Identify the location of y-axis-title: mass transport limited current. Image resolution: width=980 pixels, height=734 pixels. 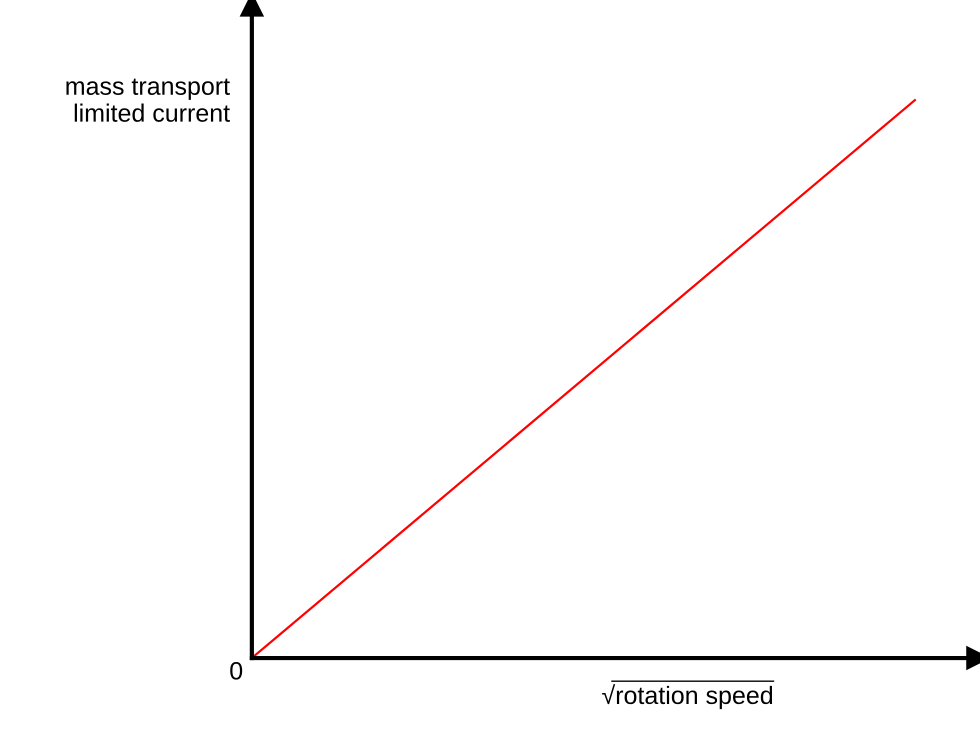
(148, 100).